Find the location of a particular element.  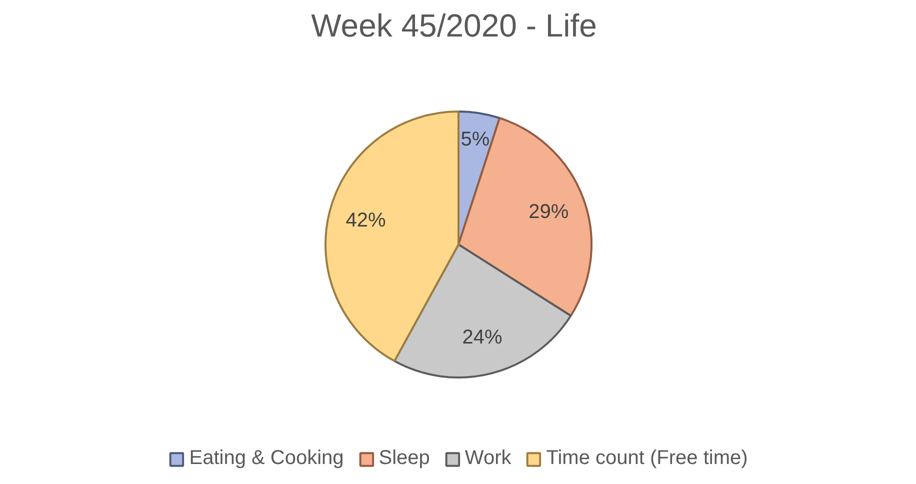

data-label: 24% is located at coordinates (482, 337).